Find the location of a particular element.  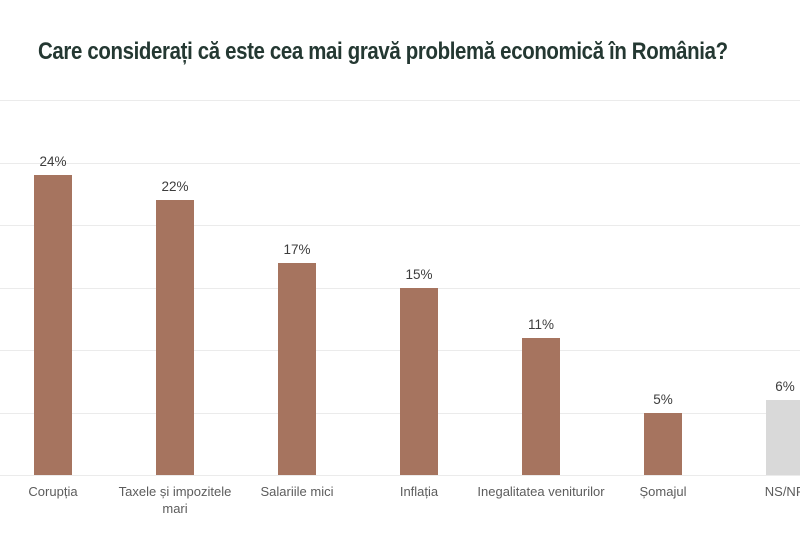

category-label: Taxele și impozitele mari is located at coordinates (175, 500).